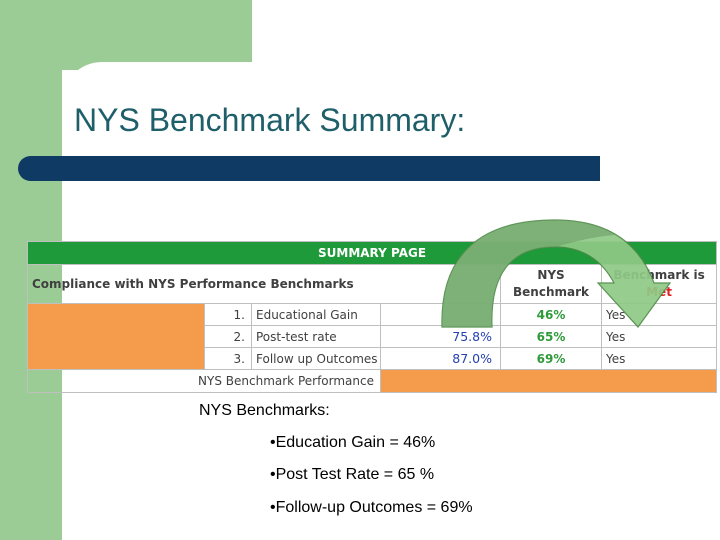 This screenshot has width=720, height=540. I want to click on program-rate: 87.0%, so click(440, 358).